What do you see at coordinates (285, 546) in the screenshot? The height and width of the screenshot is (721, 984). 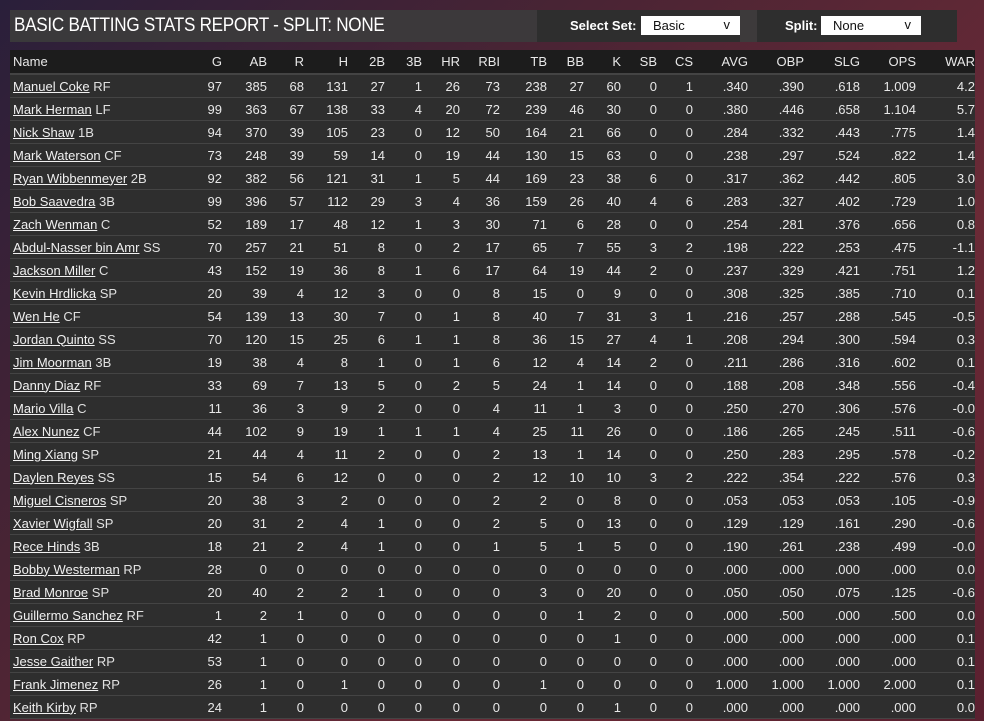 I see `stat-r: 2` at bounding box center [285, 546].